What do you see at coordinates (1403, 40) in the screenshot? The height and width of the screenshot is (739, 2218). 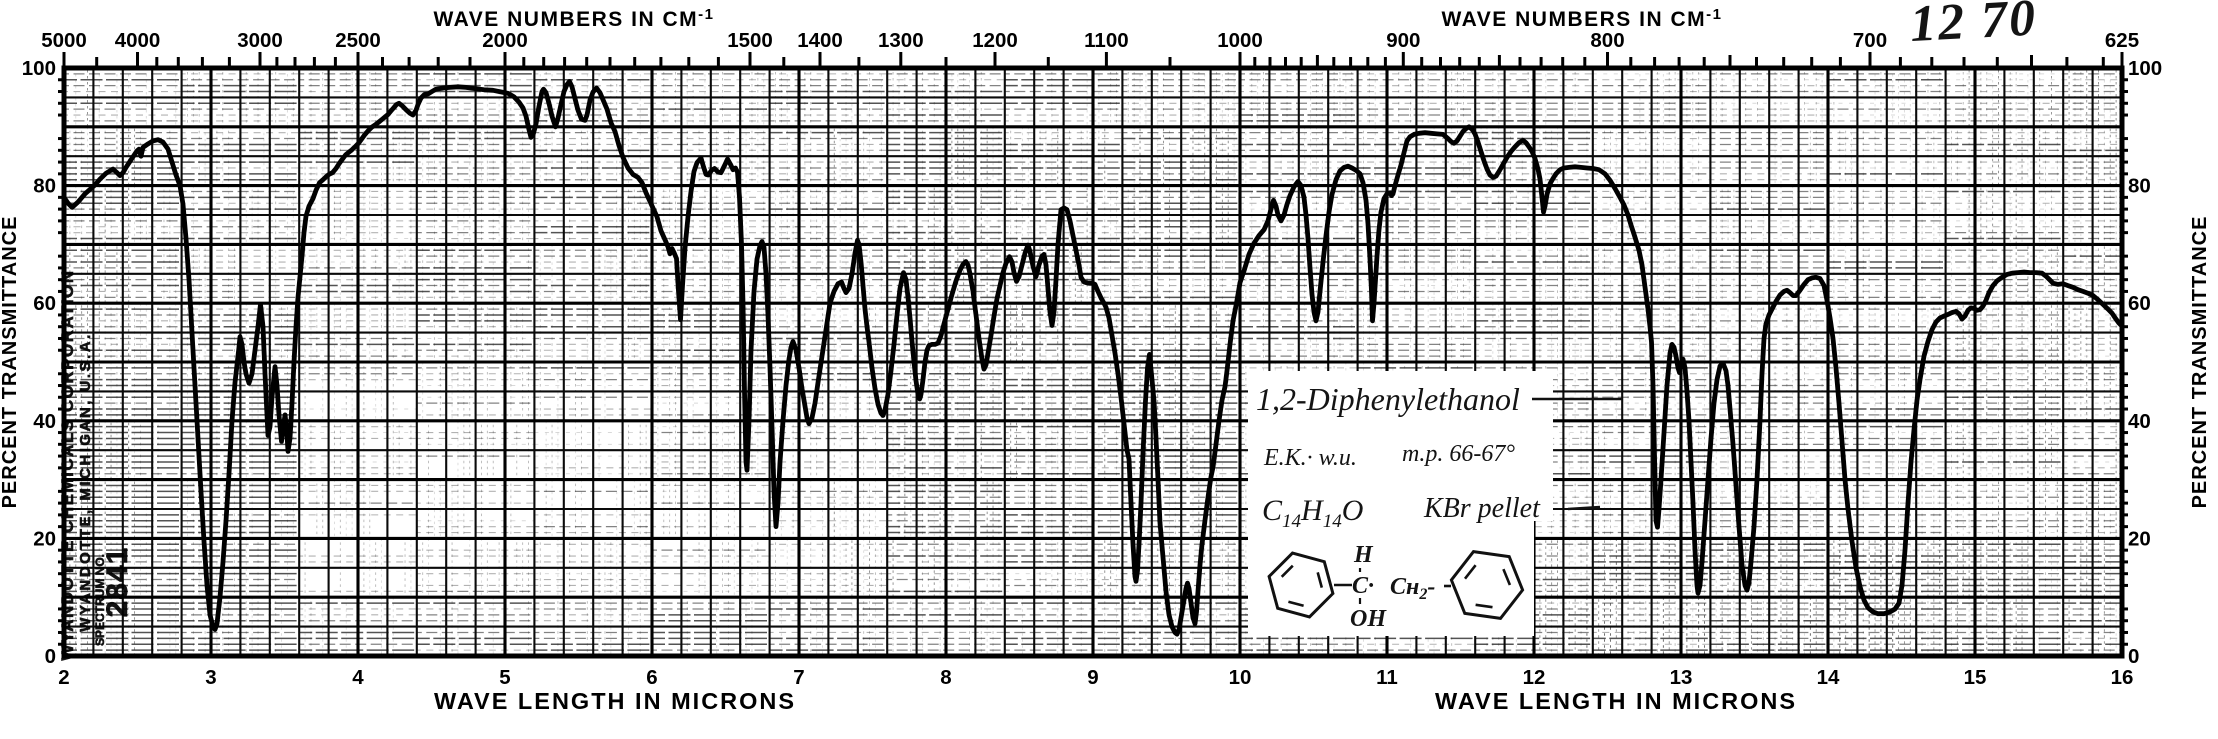 I see `svg-text: 900` at bounding box center [1403, 40].